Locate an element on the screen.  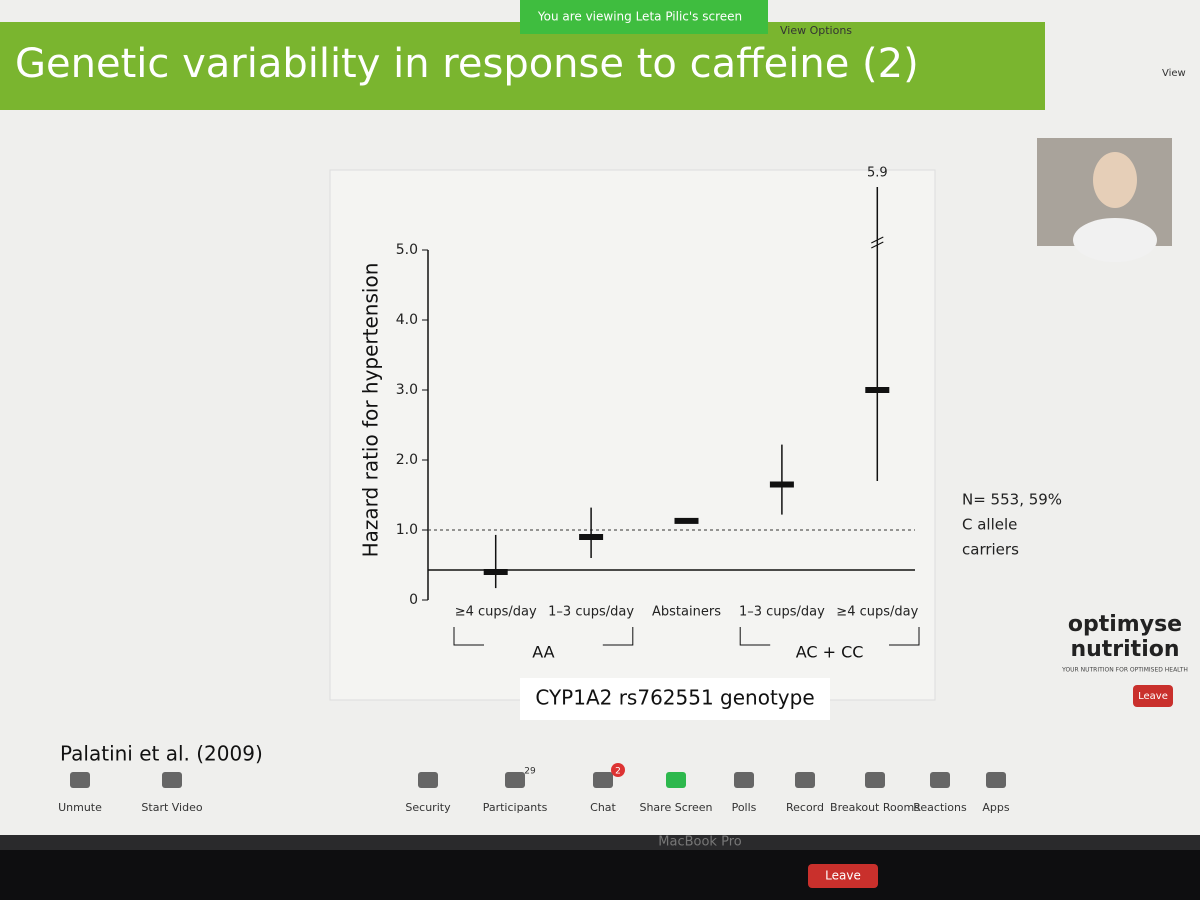
badge is located at coordinates (618, 770).